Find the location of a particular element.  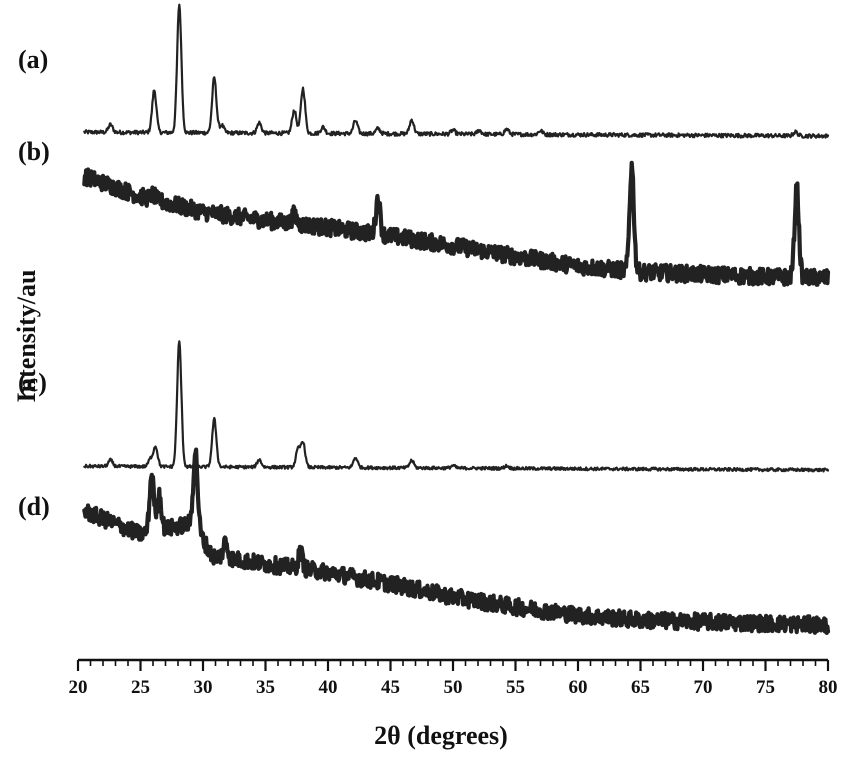

x-tick-label-45: 45 is located at coordinates (390, 687).